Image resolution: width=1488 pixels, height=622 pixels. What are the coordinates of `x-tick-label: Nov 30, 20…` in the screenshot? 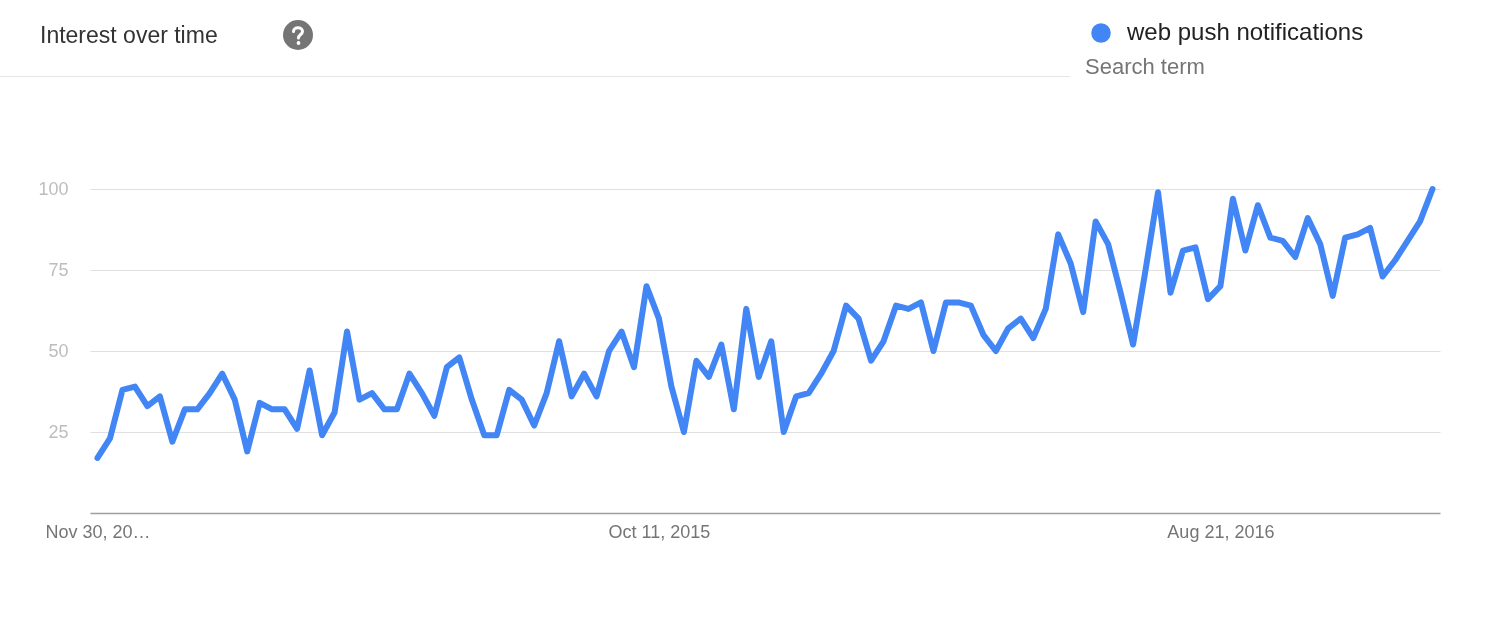 It's located at (98, 531).